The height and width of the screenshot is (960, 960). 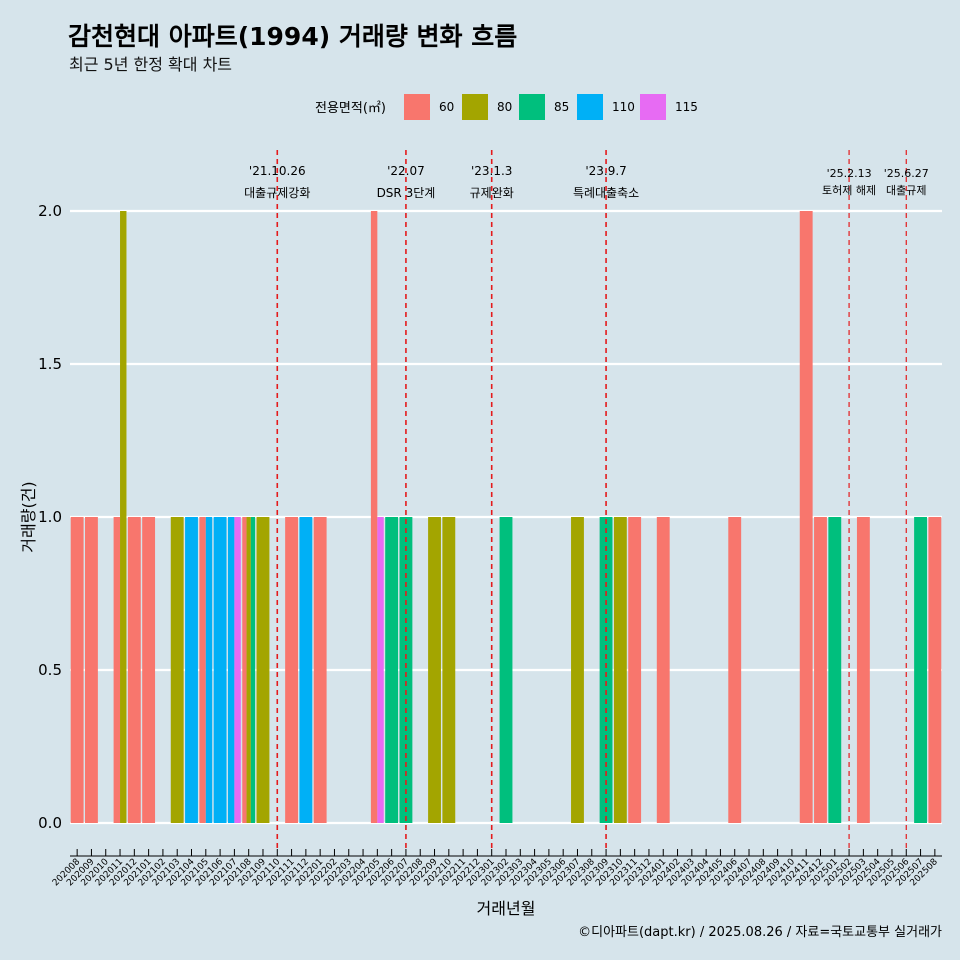 I want to click on y-tick-label: 1.5, so click(x=50, y=364).